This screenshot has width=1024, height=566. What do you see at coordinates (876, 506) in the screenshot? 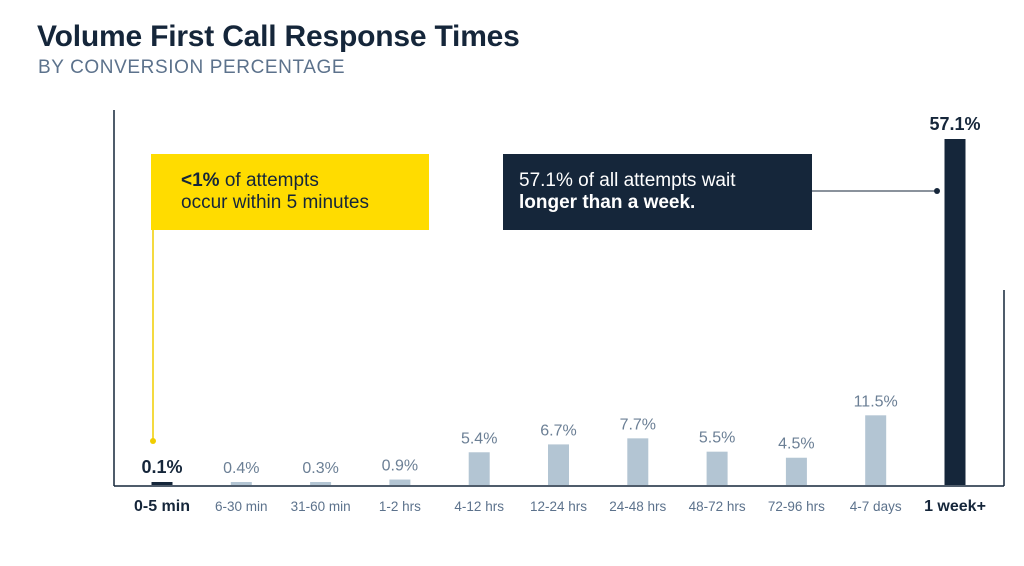
I see `category-label-4-7-days: 4-7 days` at bounding box center [876, 506].